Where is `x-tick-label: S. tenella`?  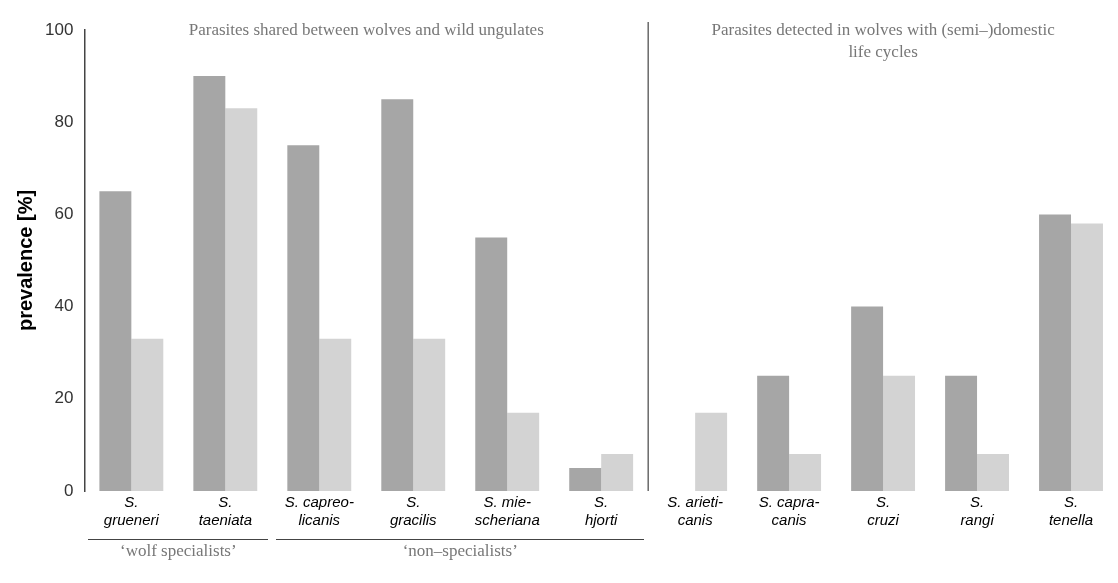 x-tick-label: S. tenella is located at coordinates (1071, 511).